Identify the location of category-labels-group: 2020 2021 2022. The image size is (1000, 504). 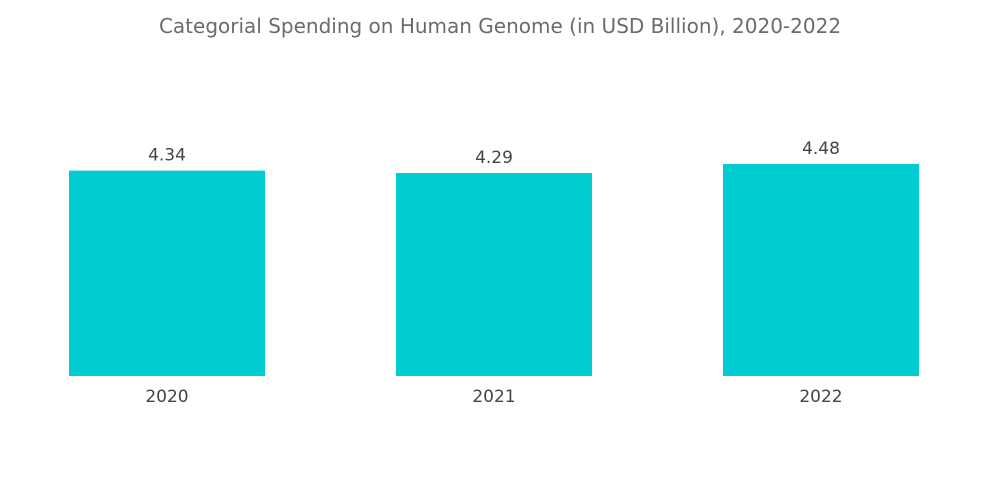
(493, 397).